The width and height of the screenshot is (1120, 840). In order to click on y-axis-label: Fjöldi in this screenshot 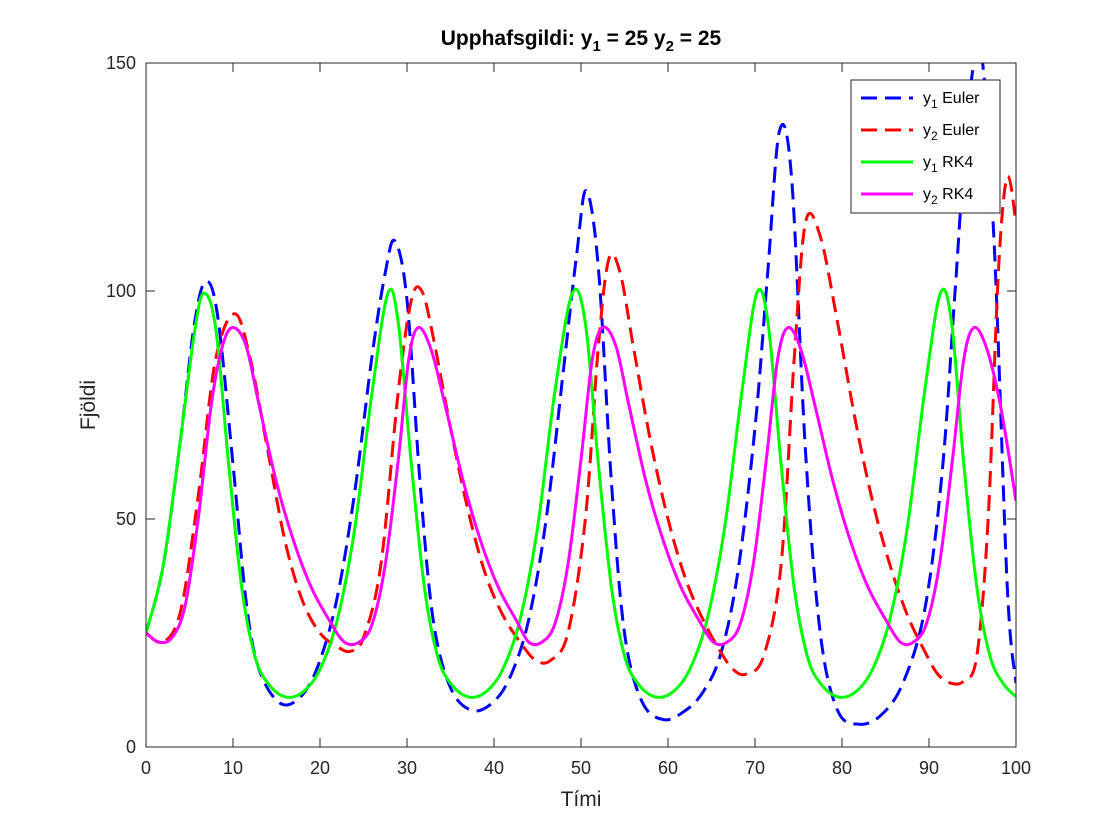, I will do `click(88, 405)`.